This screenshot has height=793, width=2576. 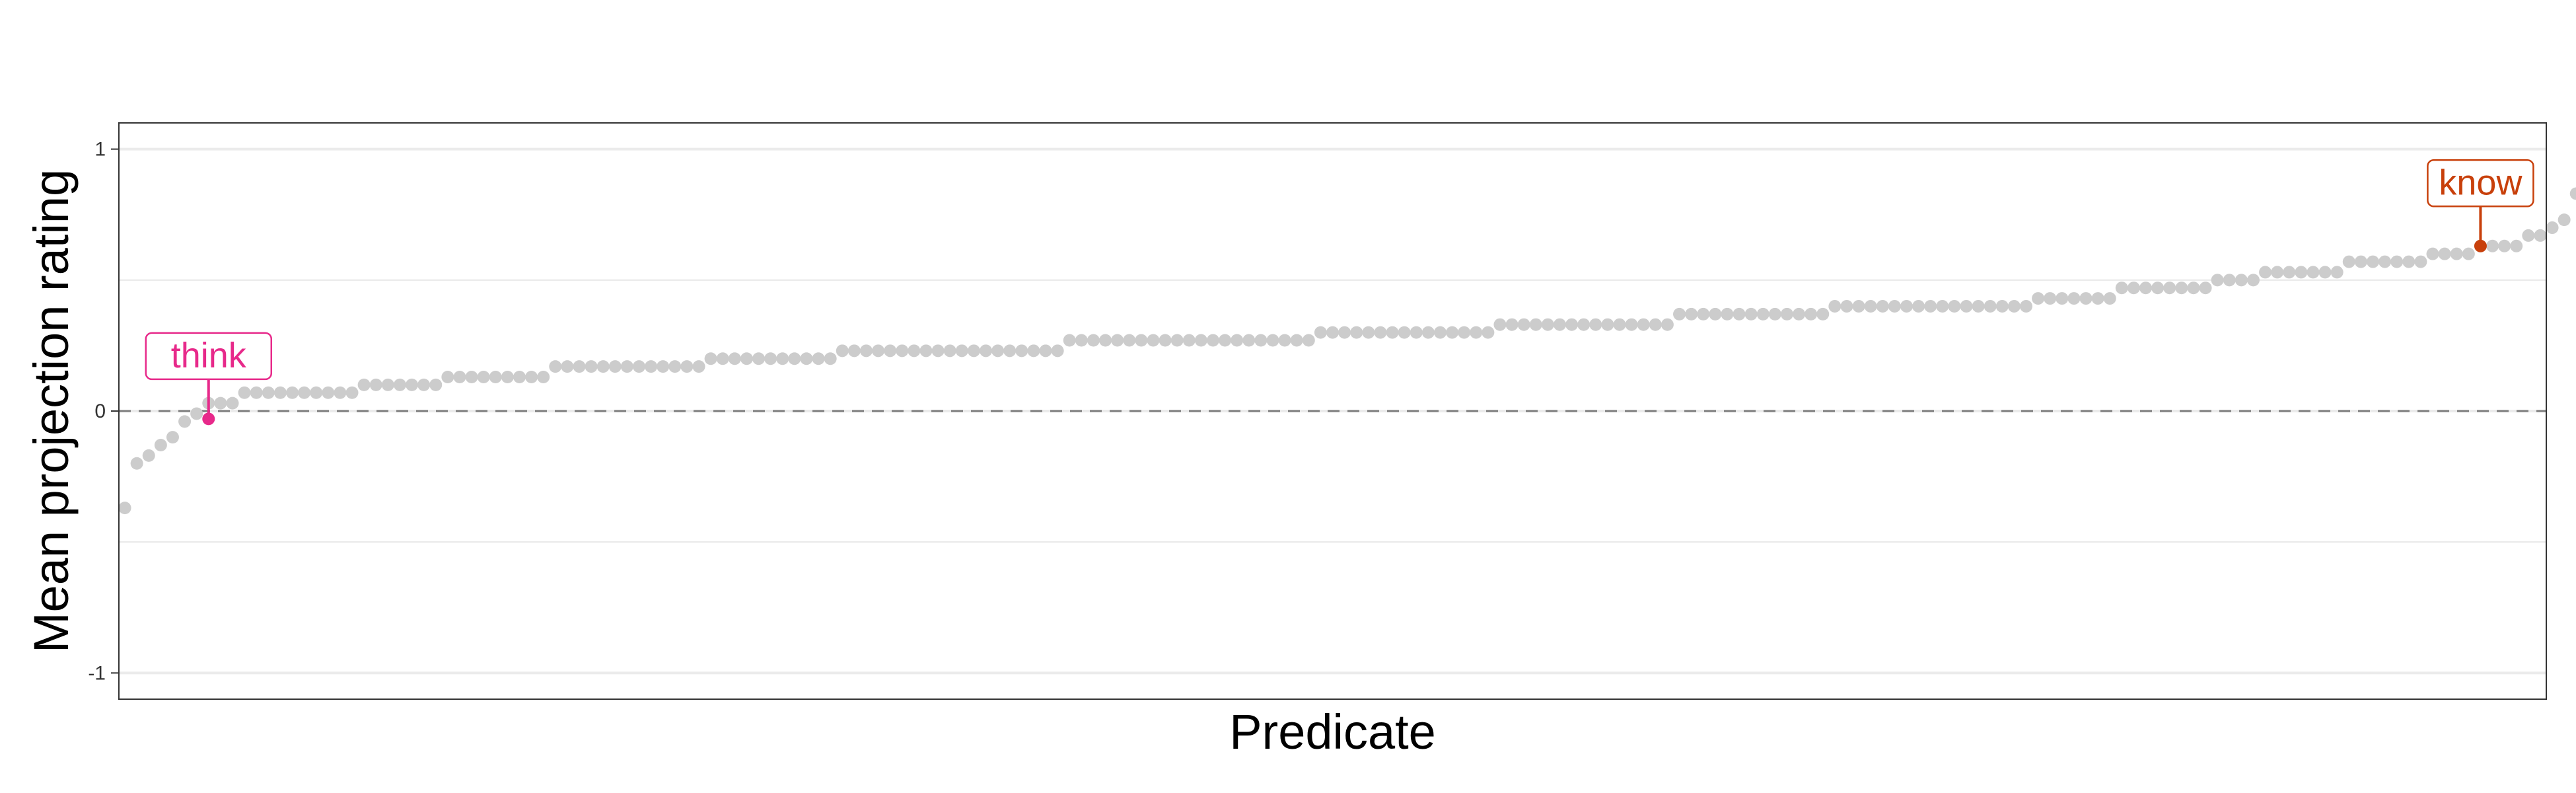 I want to click on callout-box-know, so click(x=2480, y=184).